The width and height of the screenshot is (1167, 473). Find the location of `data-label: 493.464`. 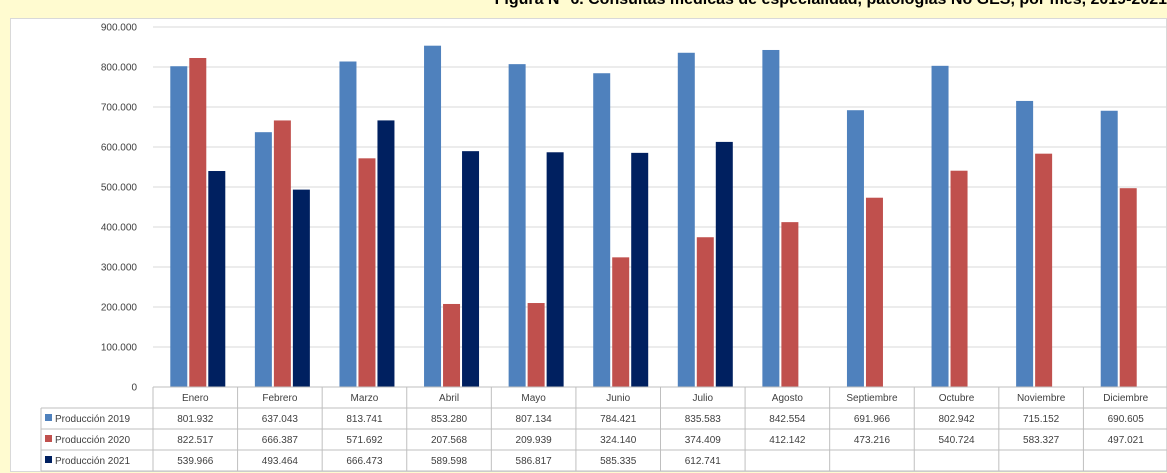

data-label: 493.464 is located at coordinates (280, 461).